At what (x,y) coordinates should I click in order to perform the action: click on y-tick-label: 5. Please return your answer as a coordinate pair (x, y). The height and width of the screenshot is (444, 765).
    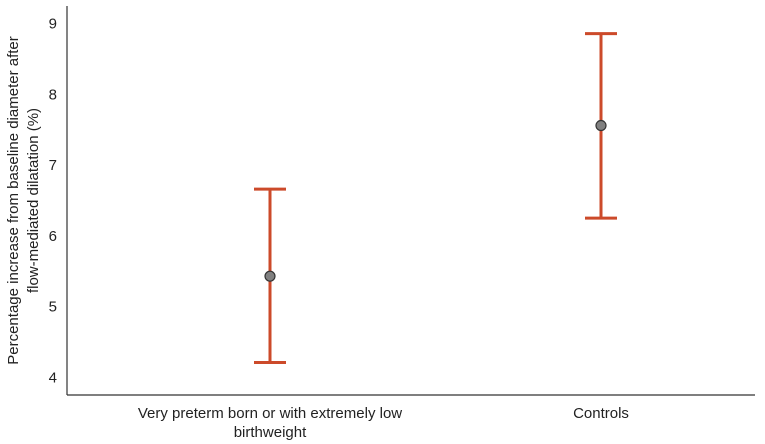
    Looking at the image, I should click on (53, 307).